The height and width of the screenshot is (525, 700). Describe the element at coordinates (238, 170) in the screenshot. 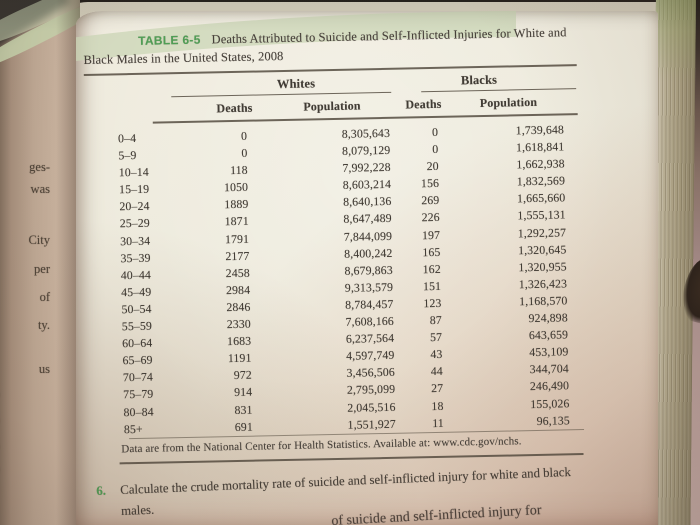

I see `value-cell: 118` at that location.